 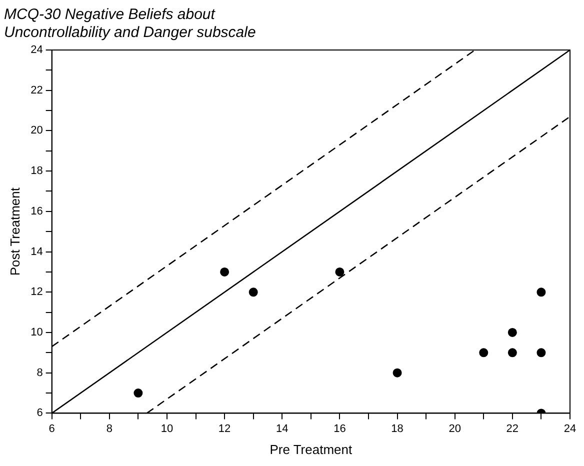 What do you see at coordinates (311, 449) in the screenshot?
I see `x-axis-title: Pre Treatment` at bounding box center [311, 449].